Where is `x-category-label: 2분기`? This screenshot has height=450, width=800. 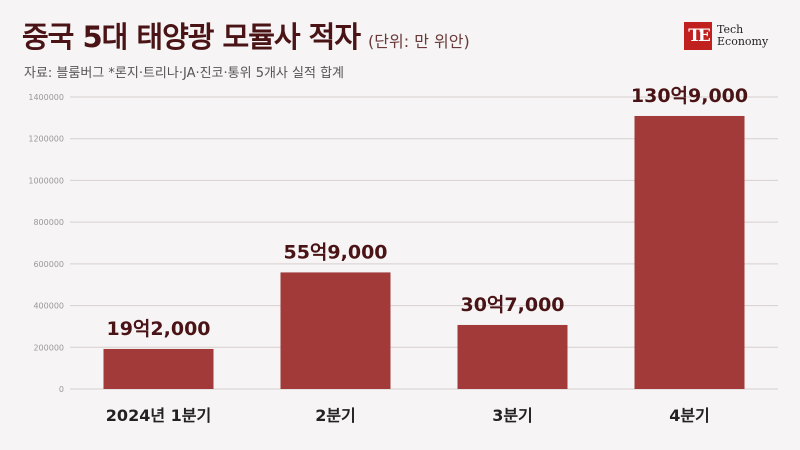
x-category-label: 2분기 is located at coordinates (335, 415).